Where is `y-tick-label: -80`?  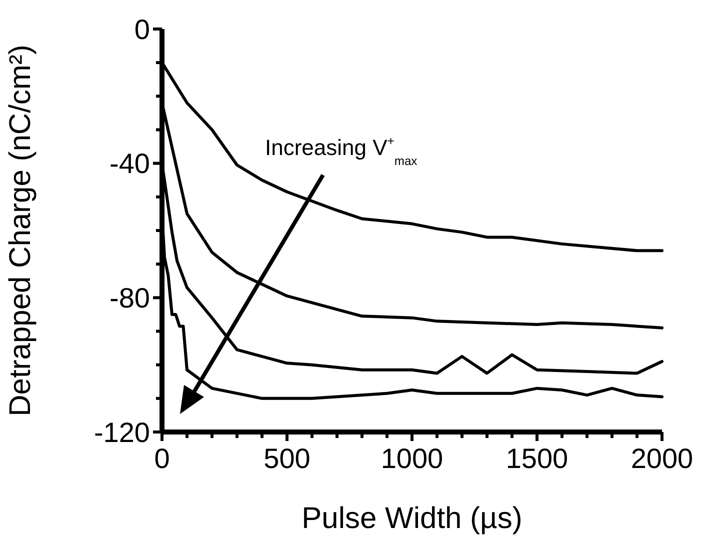
y-tick-label: -80 is located at coordinates (130, 298).